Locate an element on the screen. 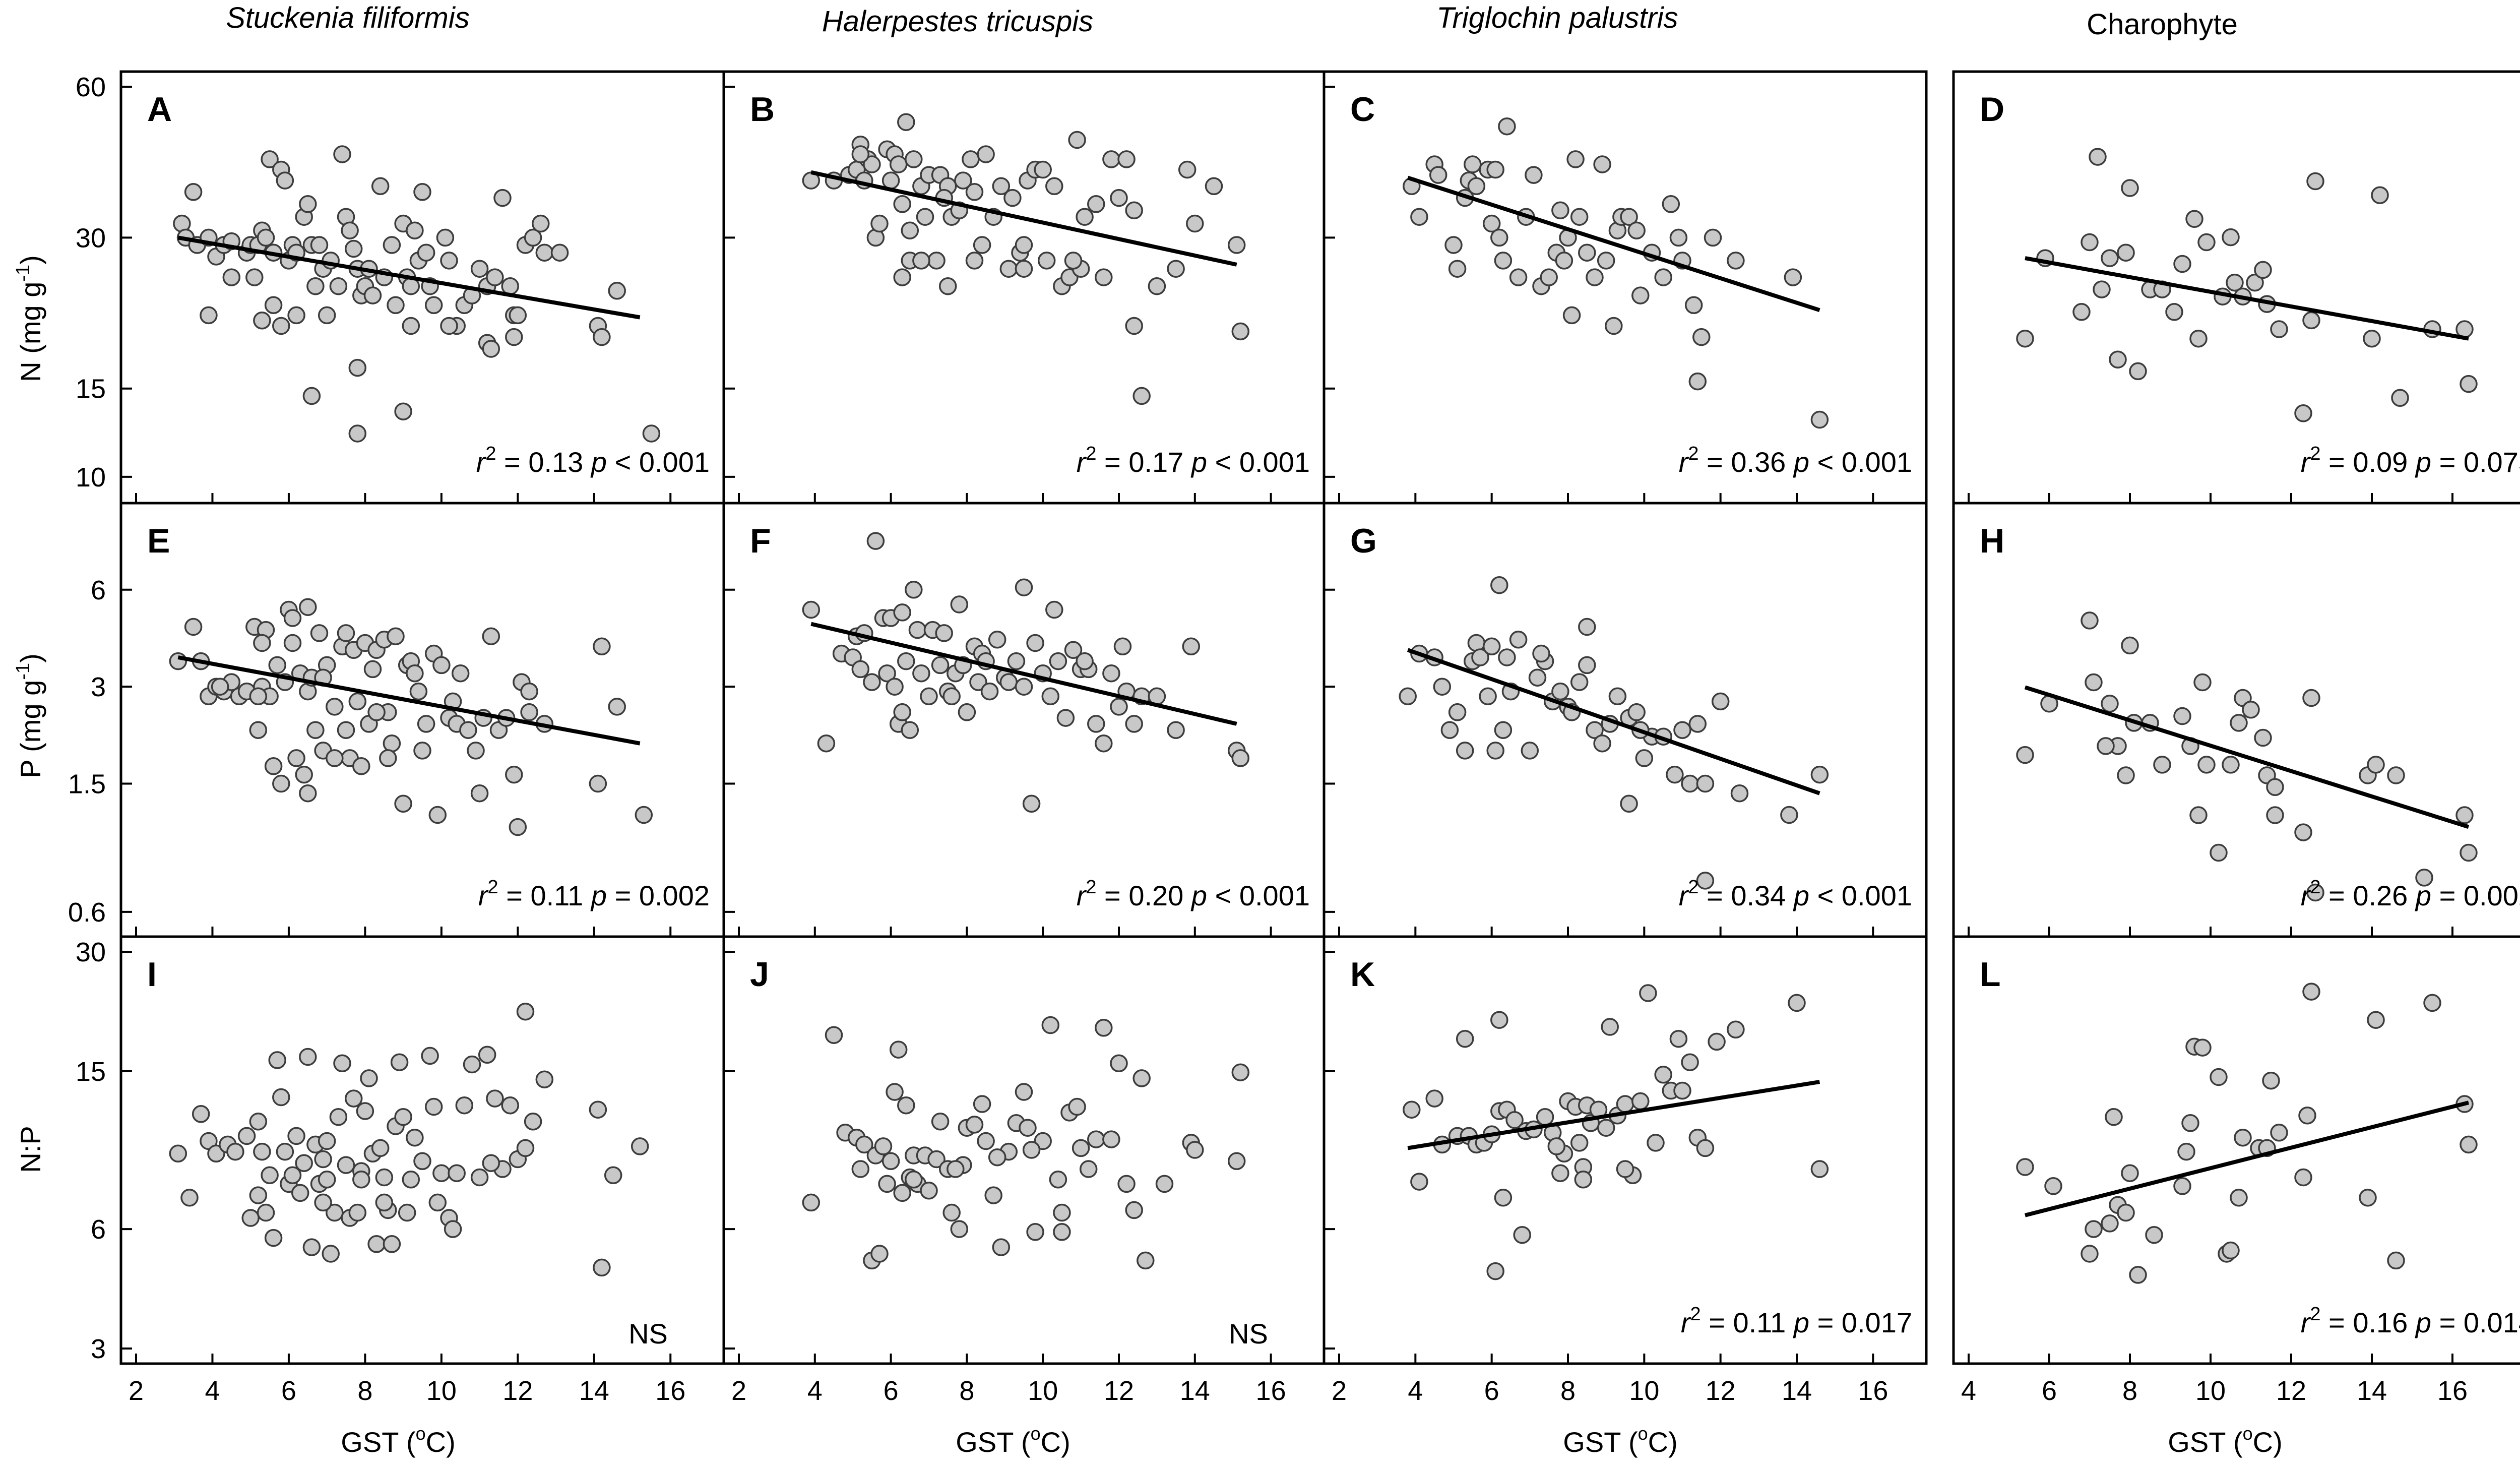 Image resolution: width=2520 pixels, height=1470 pixels. x-tick-label: 6 is located at coordinates (1492, 1391).